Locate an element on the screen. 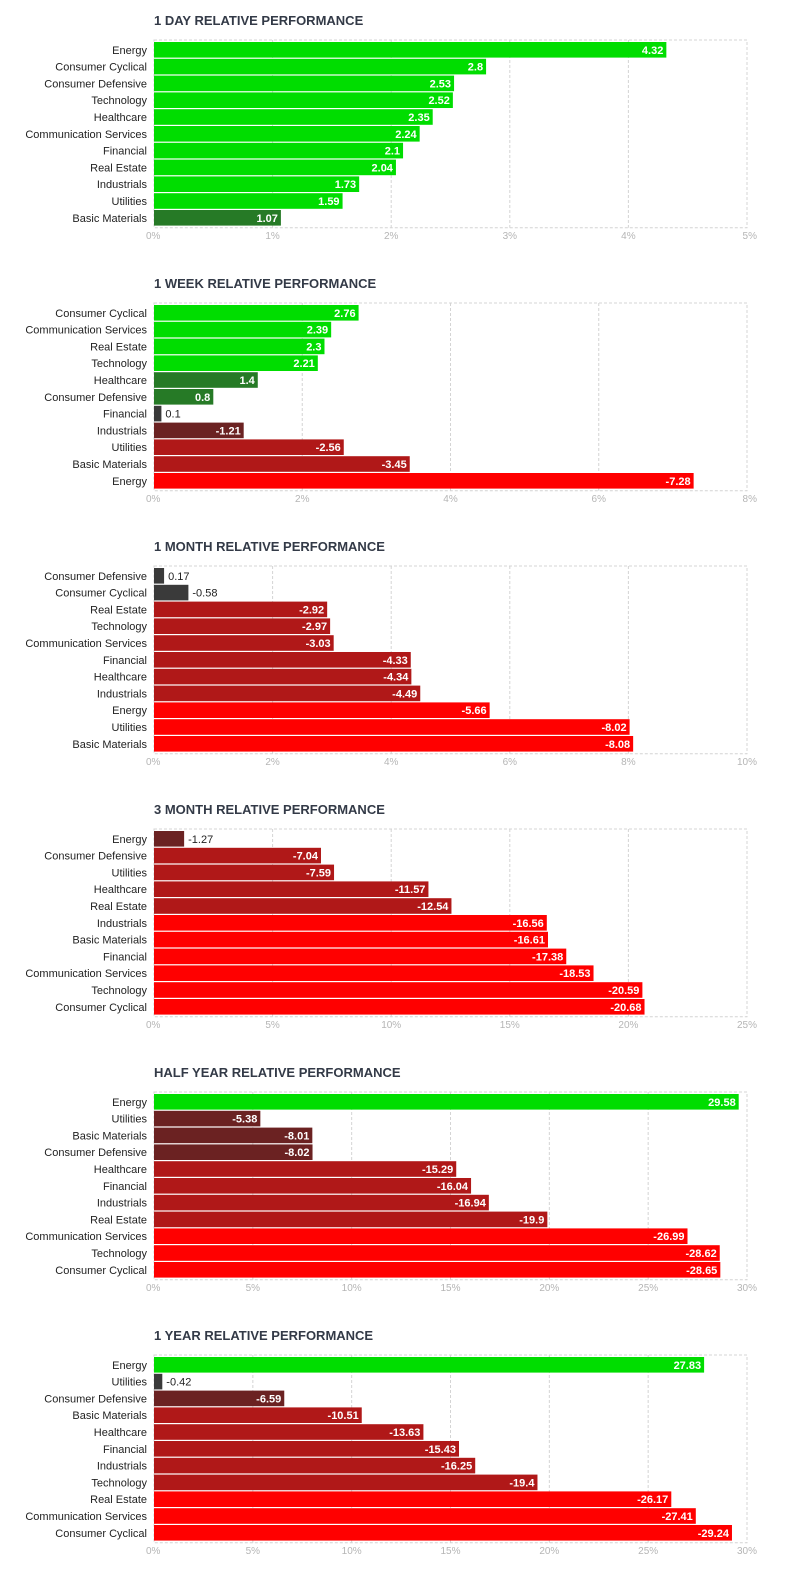  value-label: -18.53 is located at coordinates (574, 974).